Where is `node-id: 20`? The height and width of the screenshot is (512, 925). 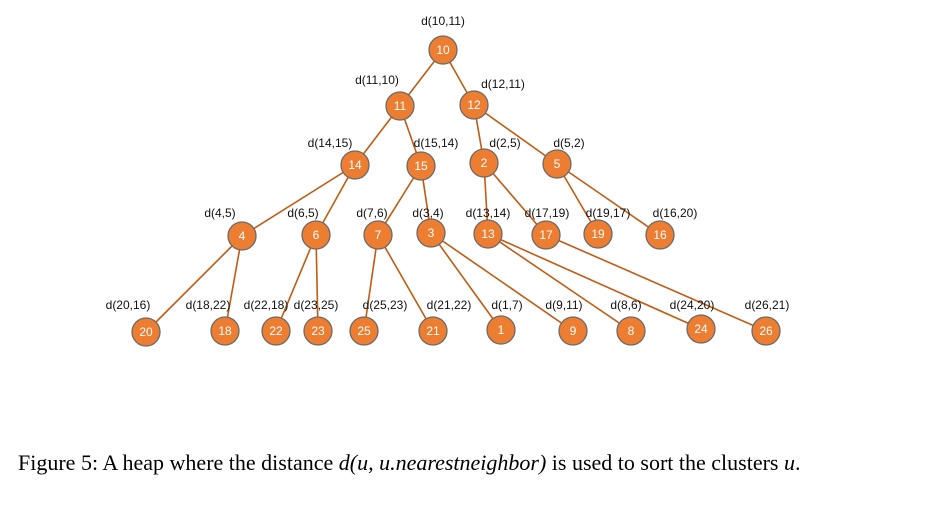
node-id: 20 is located at coordinates (146, 332).